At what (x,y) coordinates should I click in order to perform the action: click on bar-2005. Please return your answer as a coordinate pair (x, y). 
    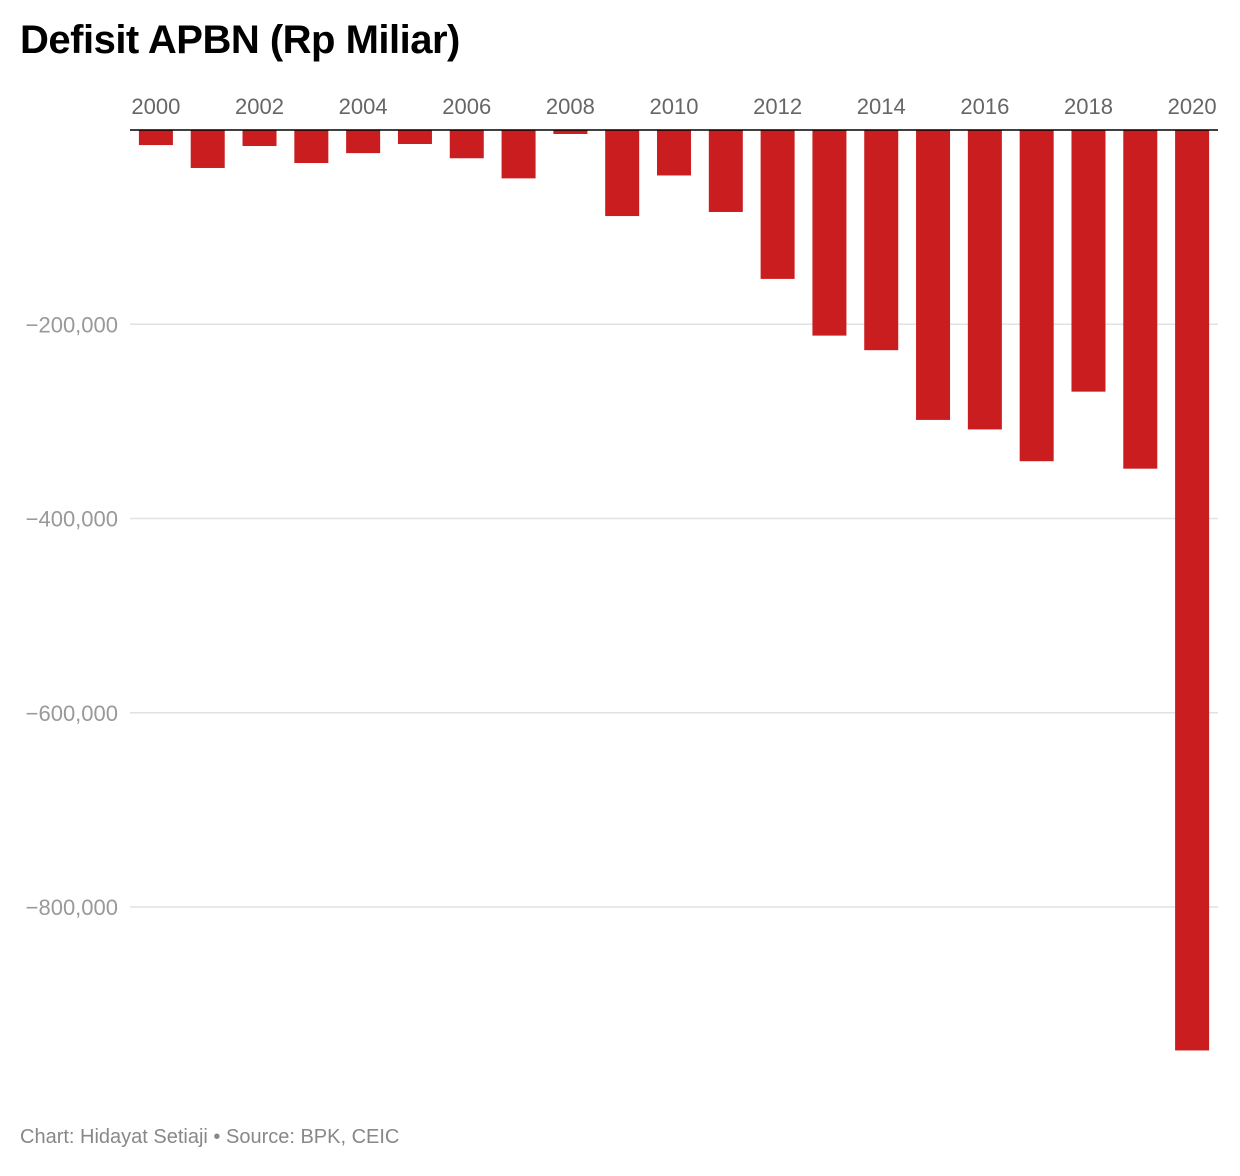
    Looking at the image, I should click on (414, 137).